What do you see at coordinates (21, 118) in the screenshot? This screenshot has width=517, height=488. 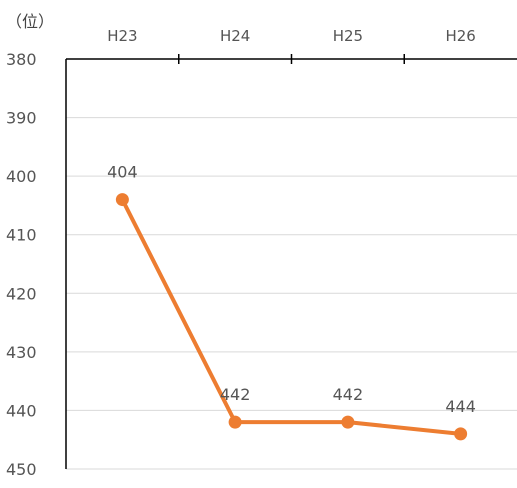 I see `y-tick-label: 390` at bounding box center [21, 118].